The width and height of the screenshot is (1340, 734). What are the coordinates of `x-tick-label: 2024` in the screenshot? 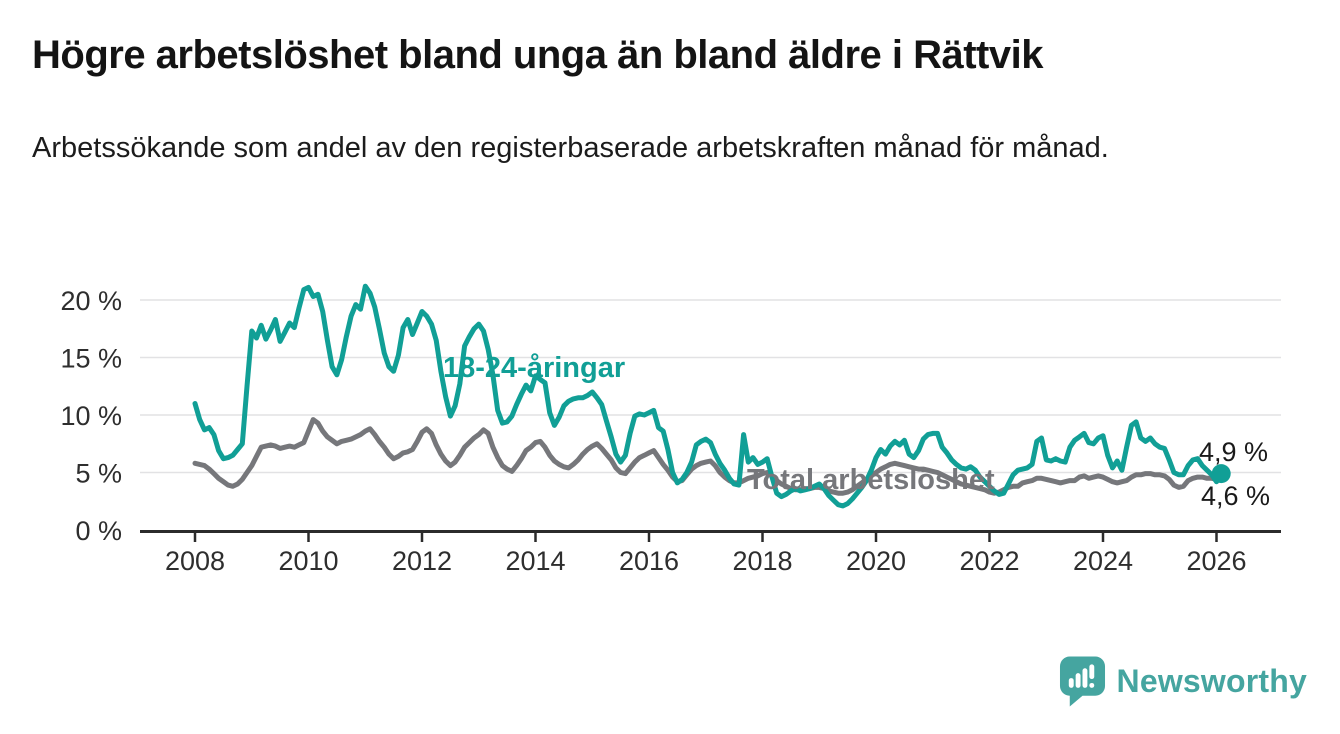 It's located at (1103, 561).